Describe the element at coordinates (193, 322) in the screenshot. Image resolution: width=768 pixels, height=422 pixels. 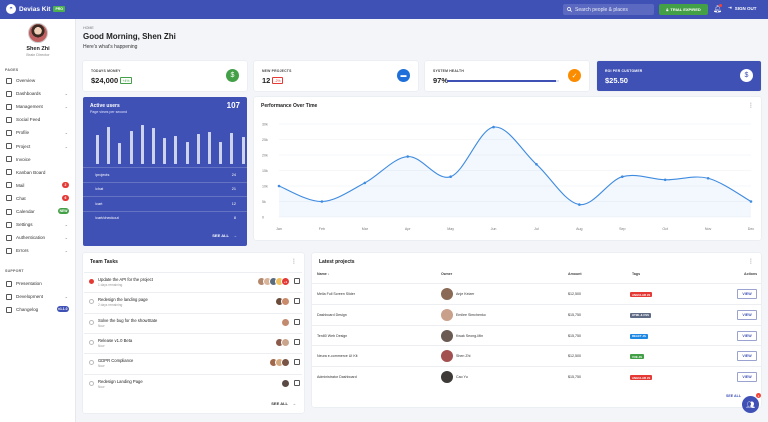
I see `task-row: Solve the bug for the showState Now` at that location.